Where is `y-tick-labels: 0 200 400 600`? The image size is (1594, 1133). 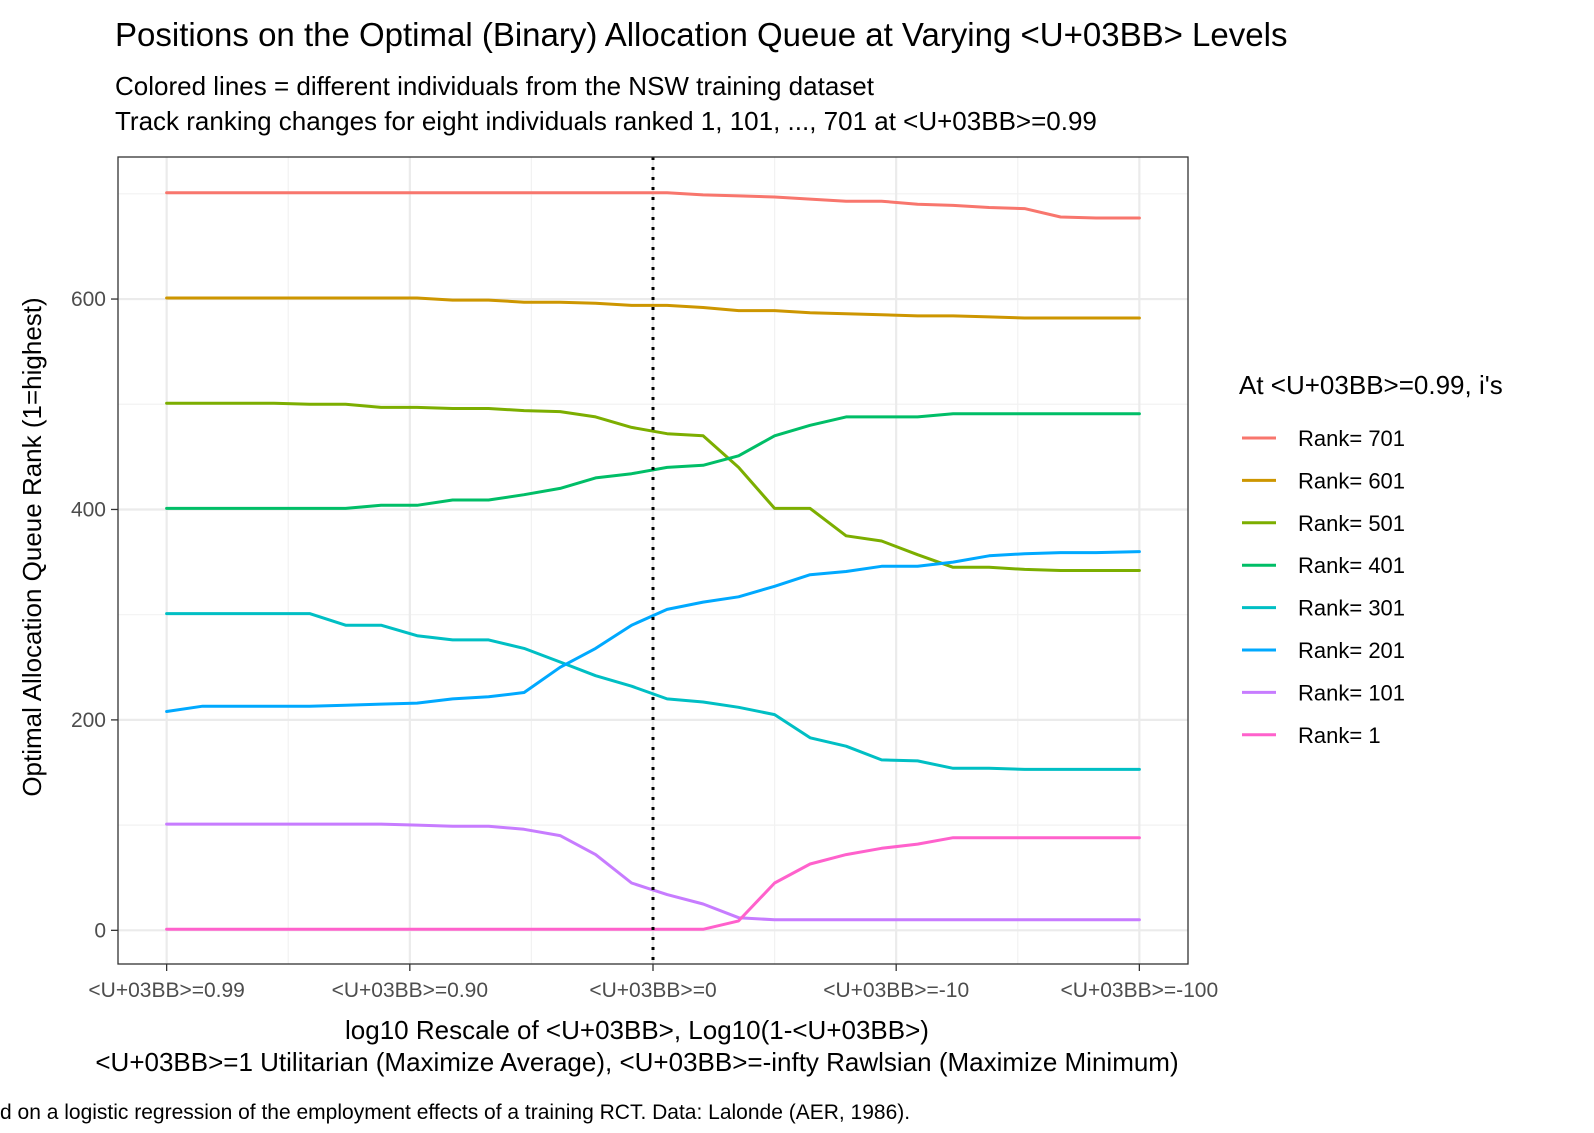 y-tick-labels: 0 200 400 600 is located at coordinates (94, 615).